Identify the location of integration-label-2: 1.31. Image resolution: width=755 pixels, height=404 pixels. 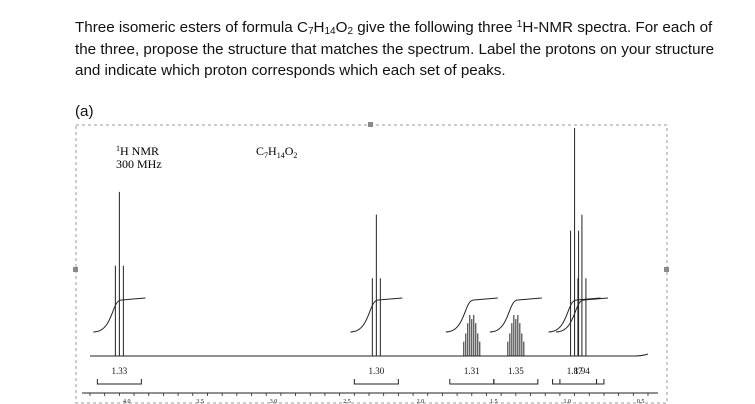
(472, 371).